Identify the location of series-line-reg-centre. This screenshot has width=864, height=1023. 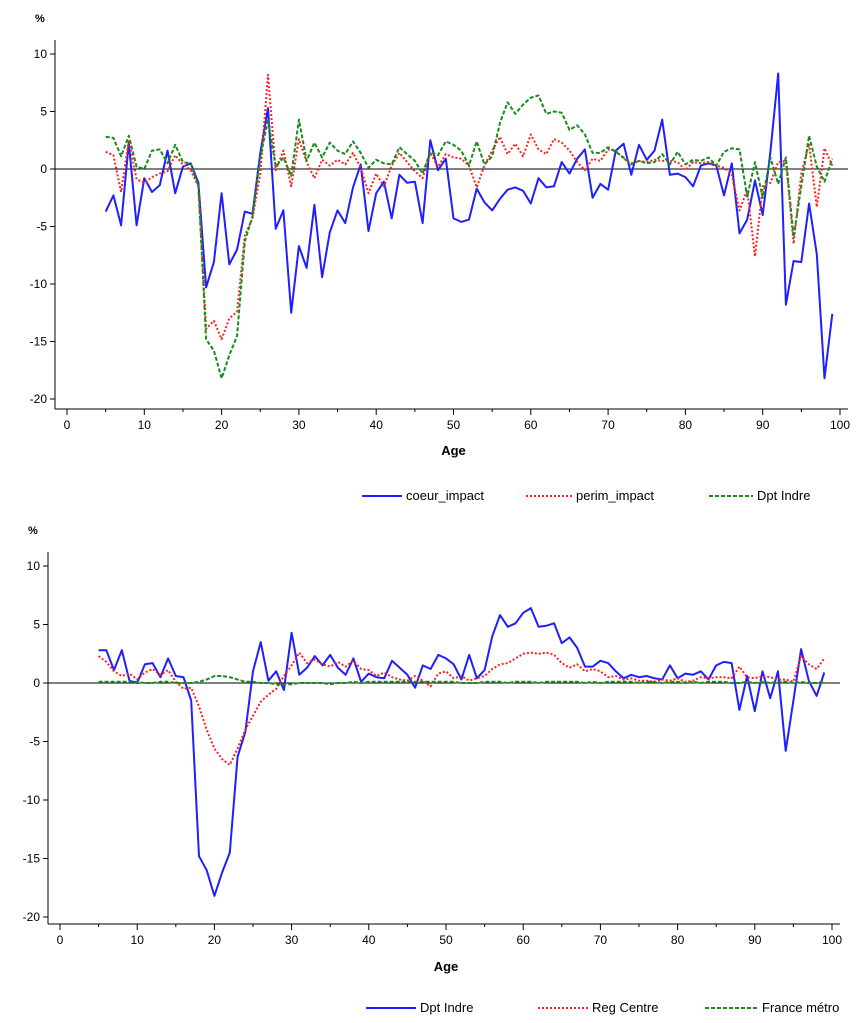
(461, 708).